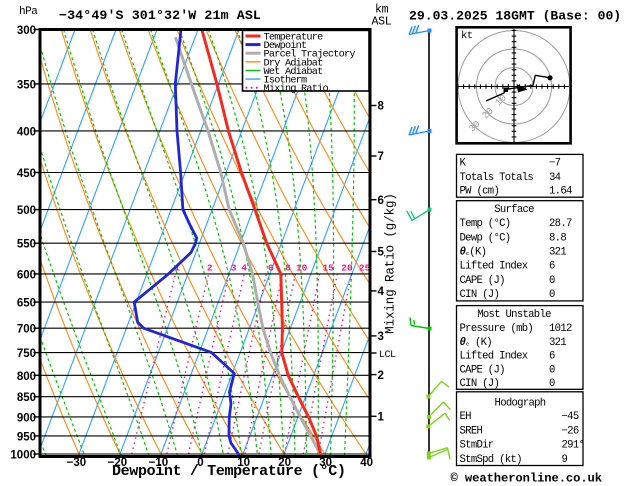 This screenshot has width=629, height=486. Describe the element at coordinates (294, 37) in the screenshot. I see `svg-text: Temperature` at that location.